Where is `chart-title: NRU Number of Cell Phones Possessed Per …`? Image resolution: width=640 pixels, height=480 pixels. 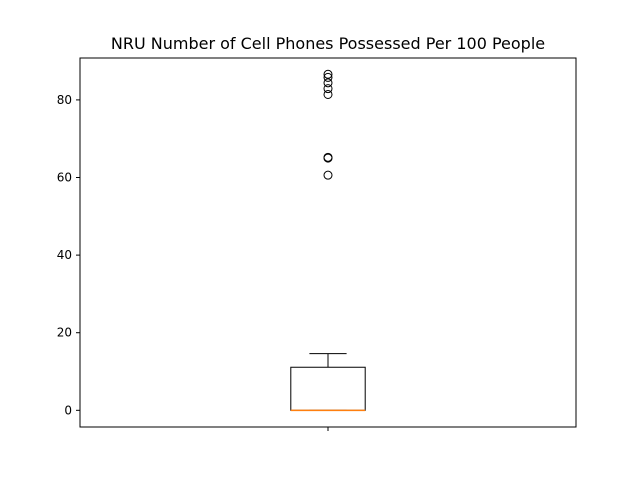
chart-title: NRU Number of Cell Phones Possessed Per … is located at coordinates (328, 43).